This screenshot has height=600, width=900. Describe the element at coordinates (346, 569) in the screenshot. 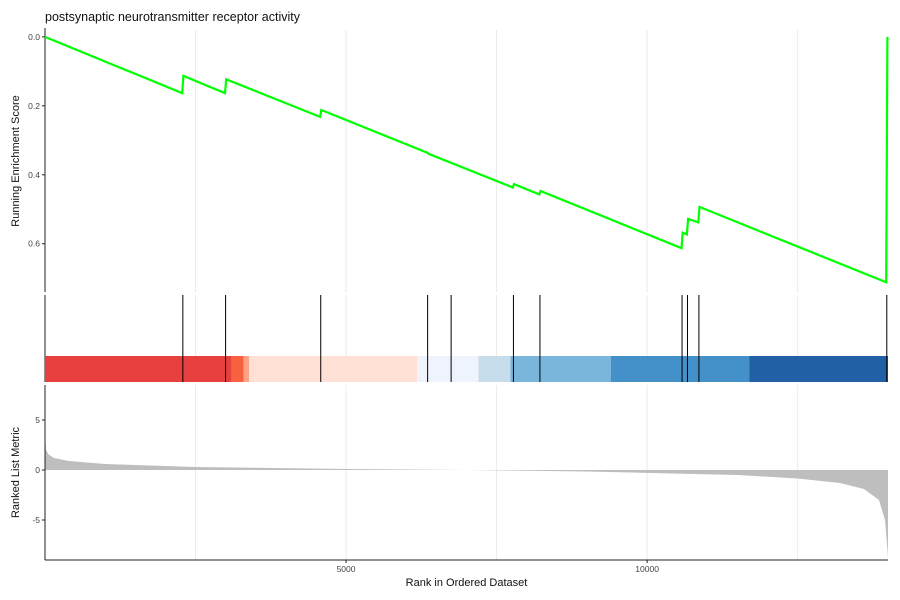

I see `x-tick-label: 5000` at that location.